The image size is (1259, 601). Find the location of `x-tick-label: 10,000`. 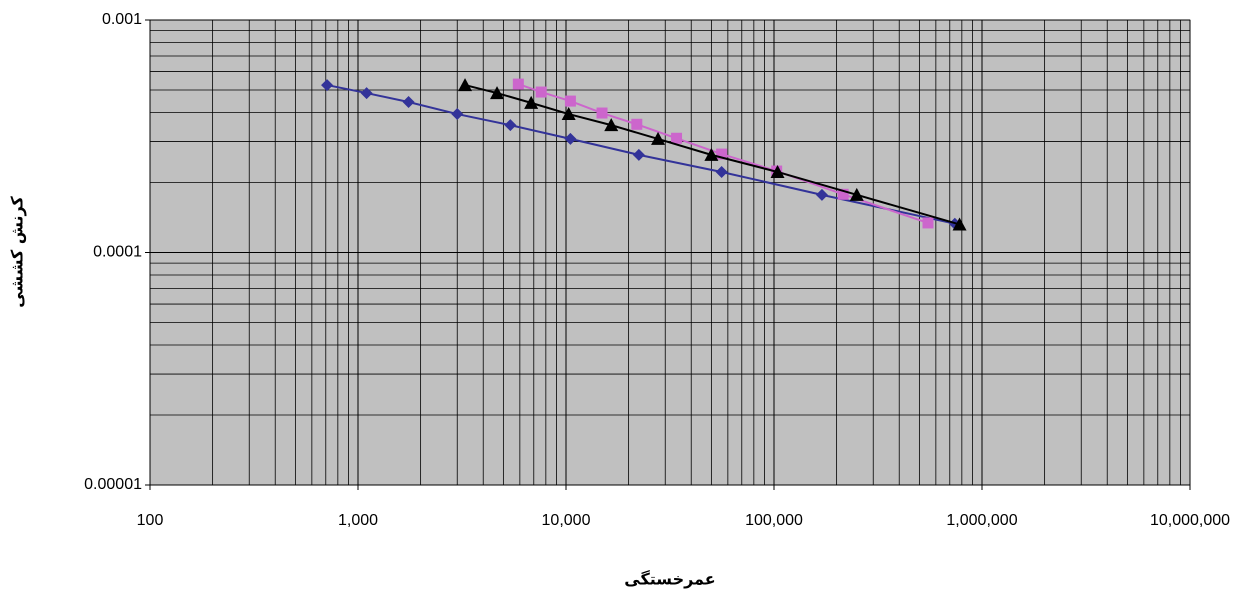

x-tick-label: 10,000 is located at coordinates (566, 520).